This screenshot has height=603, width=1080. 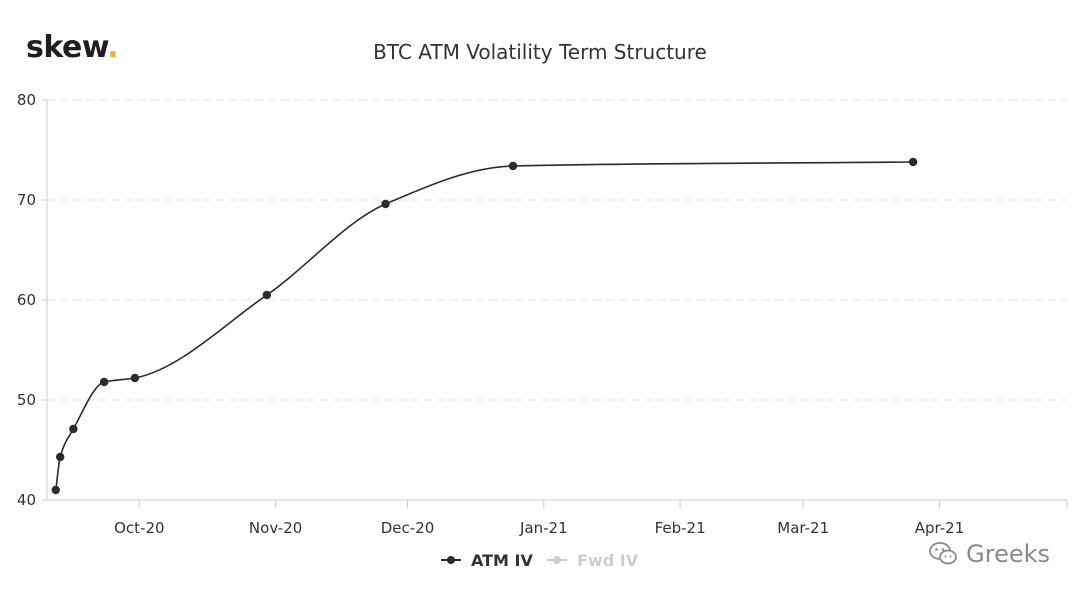 I want to click on x-tick-label: Dec-20, so click(x=408, y=528).